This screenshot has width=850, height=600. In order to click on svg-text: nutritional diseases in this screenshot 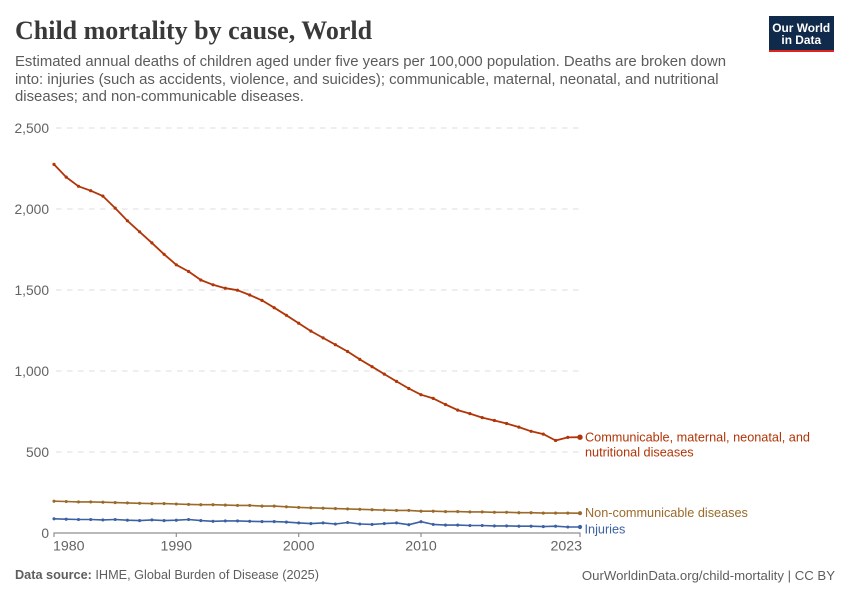, I will do `click(639, 453)`.